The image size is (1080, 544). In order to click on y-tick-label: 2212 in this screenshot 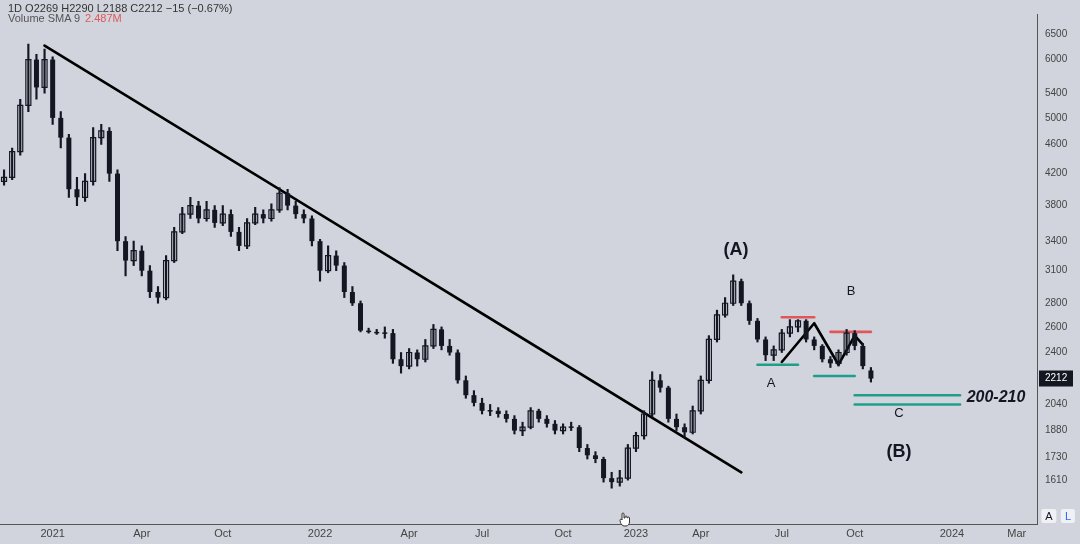, I will do `click(1056, 378)`.